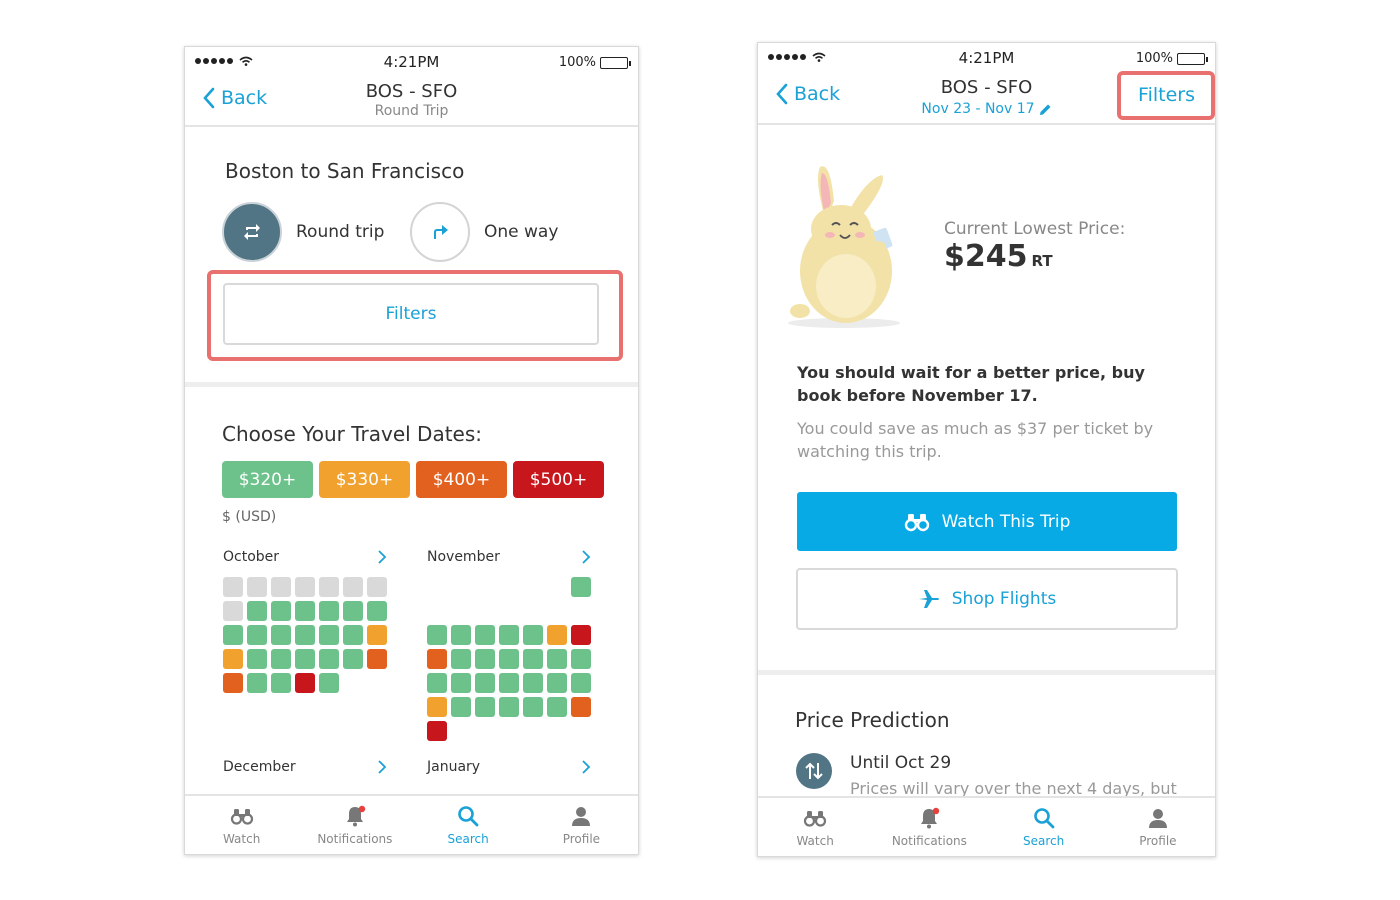 This screenshot has width=1400, height=900. Describe the element at coordinates (1166, 95) in the screenshot. I see `filters-link: Filters` at that location.